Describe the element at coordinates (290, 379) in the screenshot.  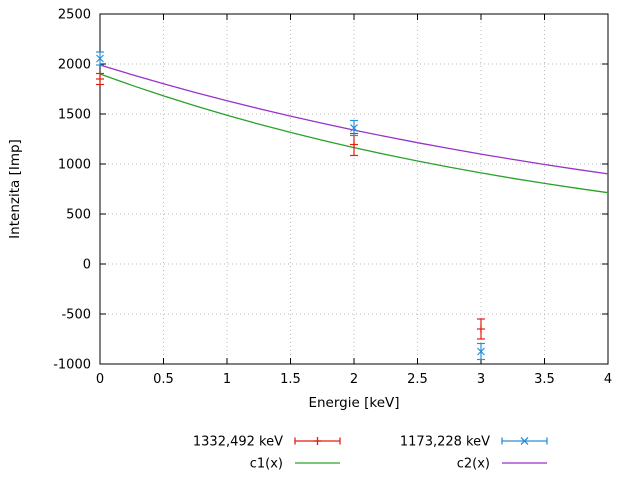
I see `svg-text: 1.5` at that location.